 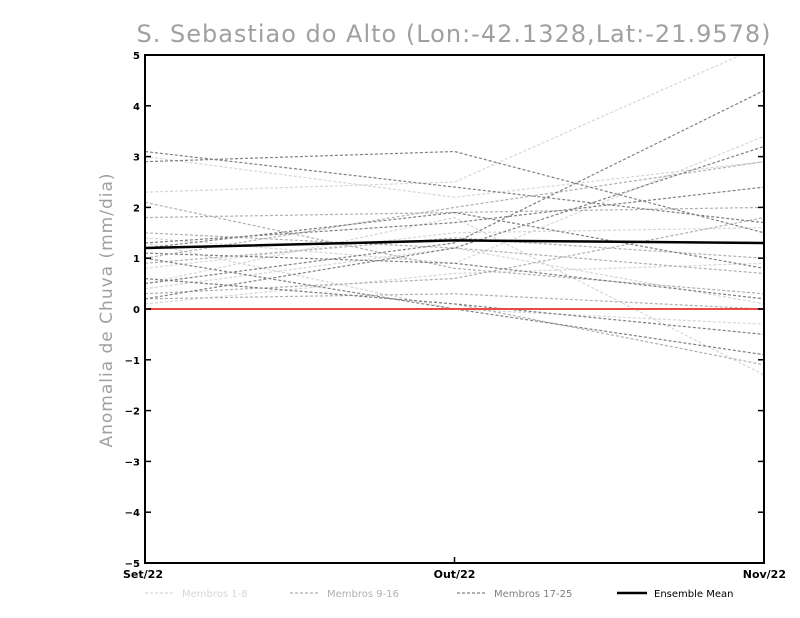 What do you see at coordinates (136, 56) in the screenshot?
I see `y-tick-label: 5` at bounding box center [136, 56].